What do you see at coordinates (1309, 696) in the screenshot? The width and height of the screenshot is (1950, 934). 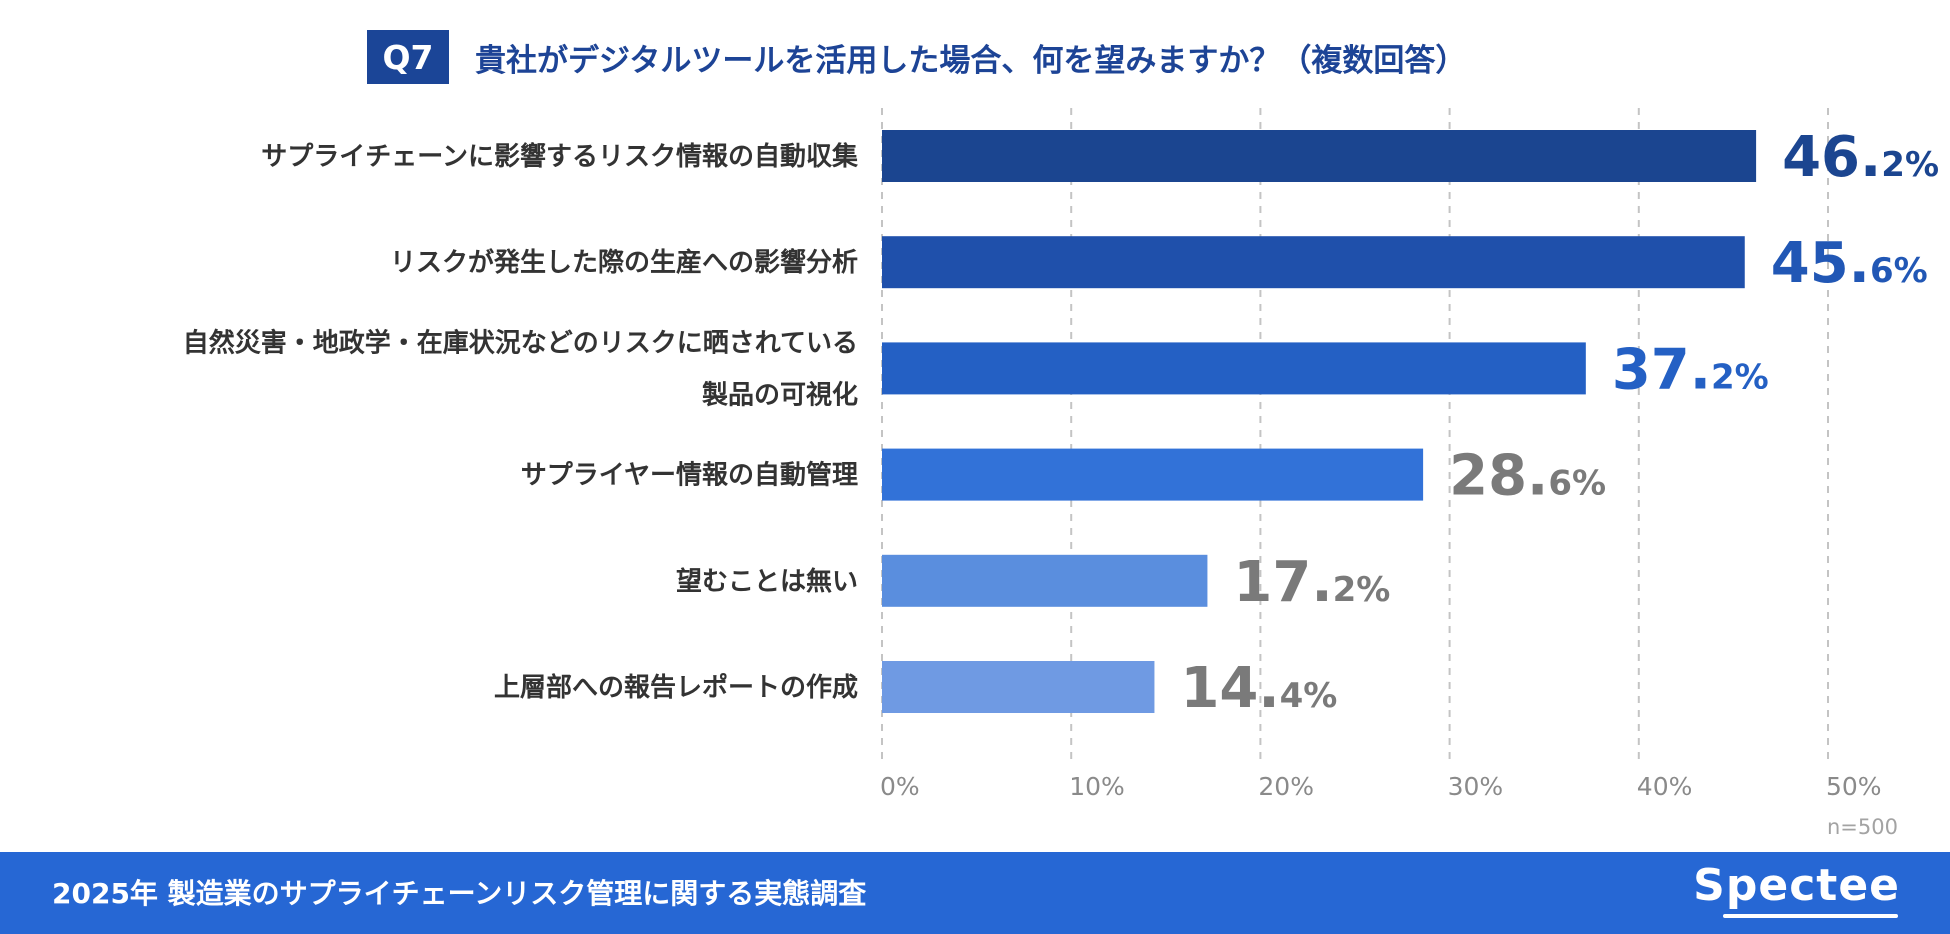 I see `value-label-minor: 4%` at bounding box center [1309, 696].